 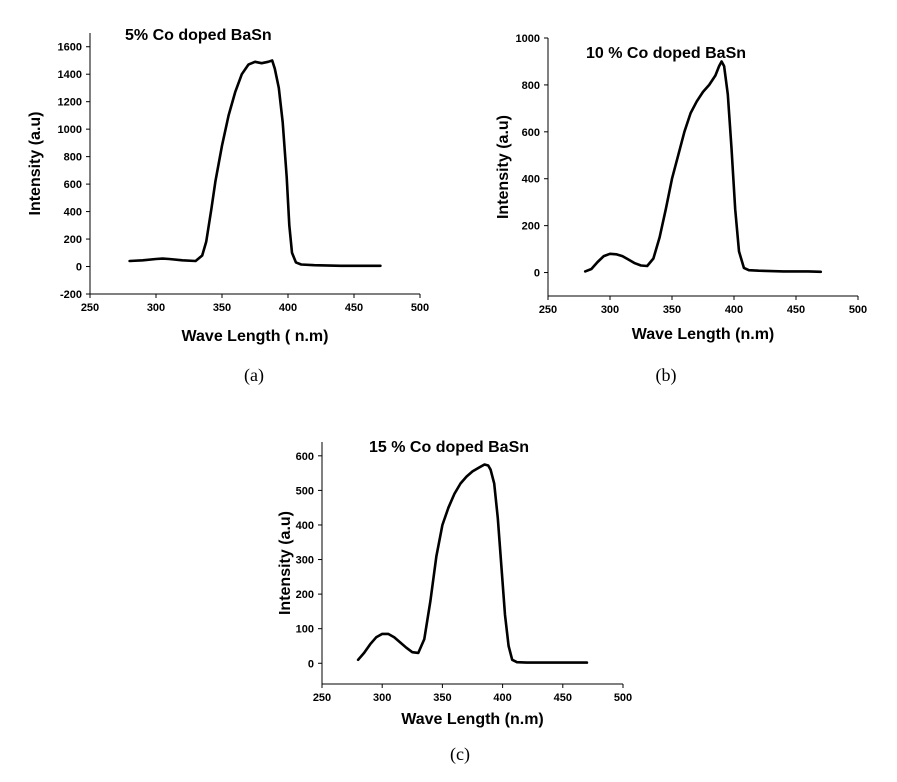 I want to click on x-axis-title: Wave Length ( n.m), so click(x=255, y=336).